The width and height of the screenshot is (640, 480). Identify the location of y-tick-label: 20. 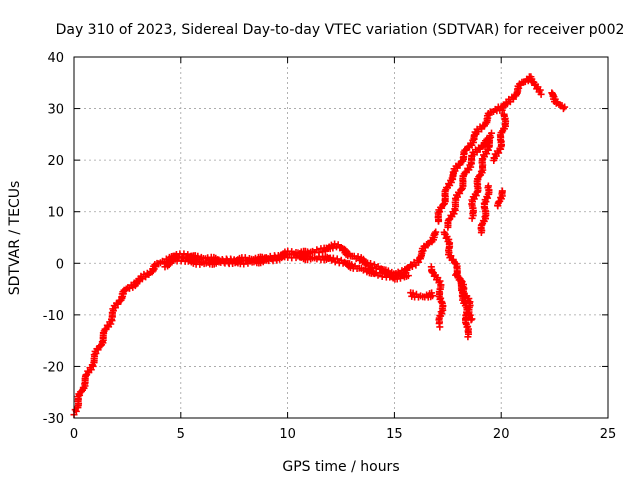
(55, 161).